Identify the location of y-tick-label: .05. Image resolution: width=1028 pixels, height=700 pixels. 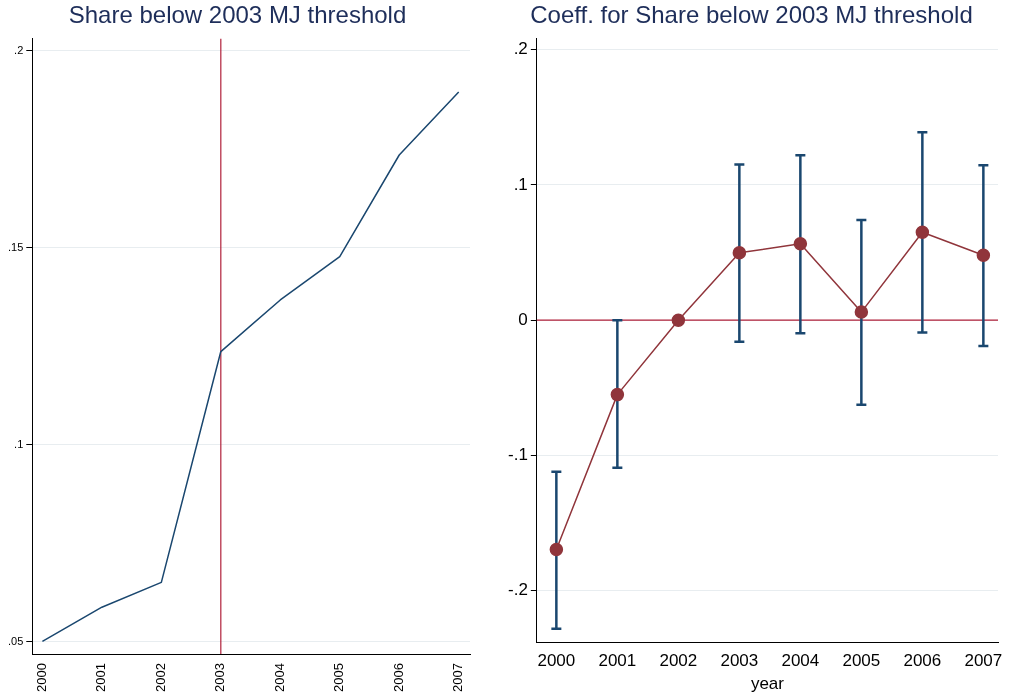
(15, 640).